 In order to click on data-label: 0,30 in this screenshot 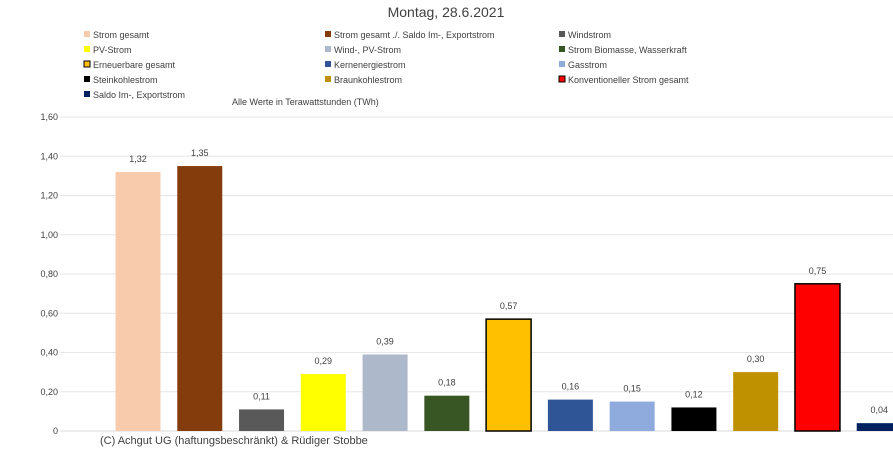, I will do `click(756, 359)`.